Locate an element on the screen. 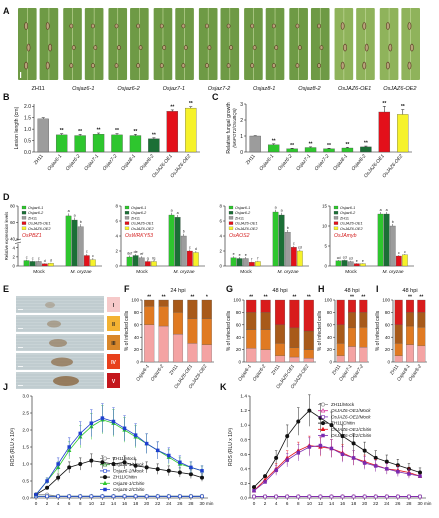  micrograph is located at coordinates (60, 304).